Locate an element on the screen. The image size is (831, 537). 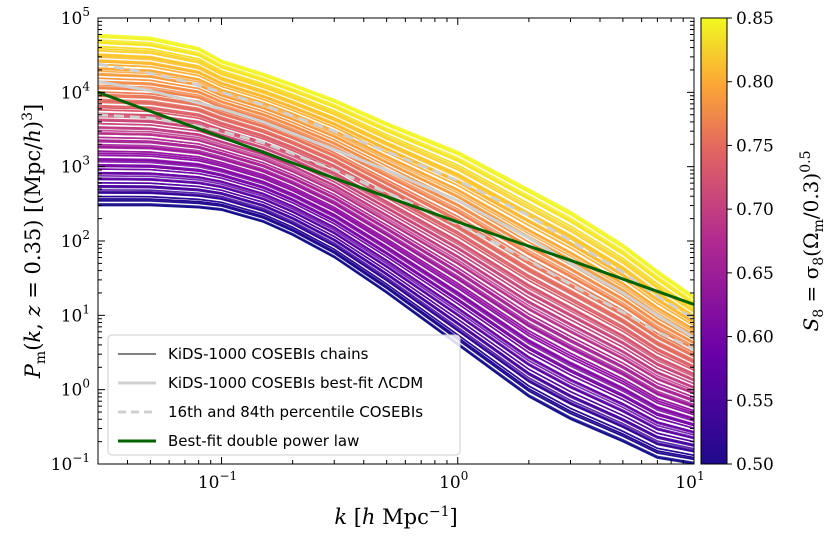
colorbar-tick-label: 0.50 is located at coordinates (755, 465).